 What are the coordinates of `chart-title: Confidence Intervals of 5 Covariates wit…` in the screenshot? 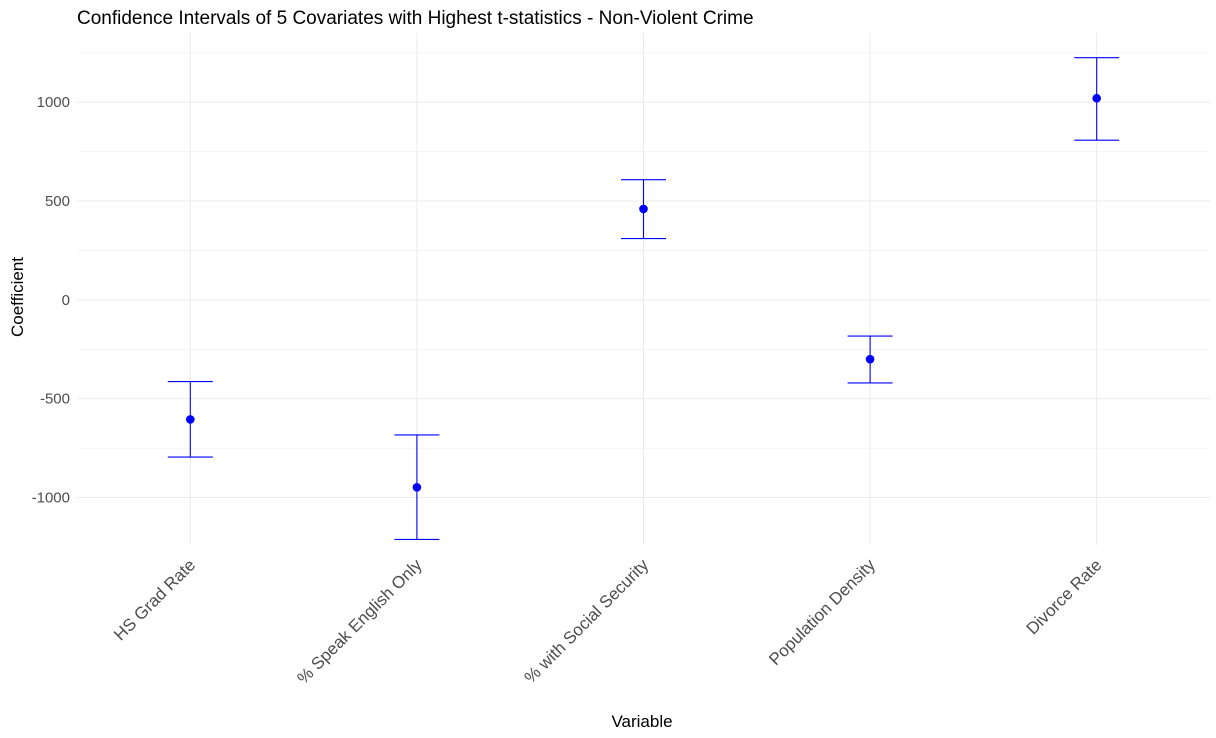 It's located at (415, 18).